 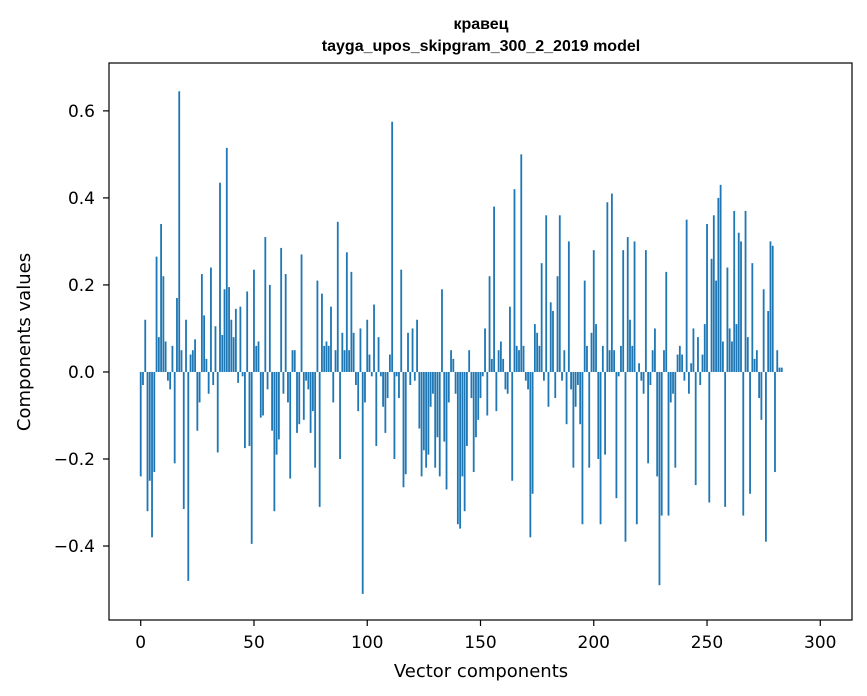 I want to click on y-tick-label: 0.0, so click(x=81, y=373).